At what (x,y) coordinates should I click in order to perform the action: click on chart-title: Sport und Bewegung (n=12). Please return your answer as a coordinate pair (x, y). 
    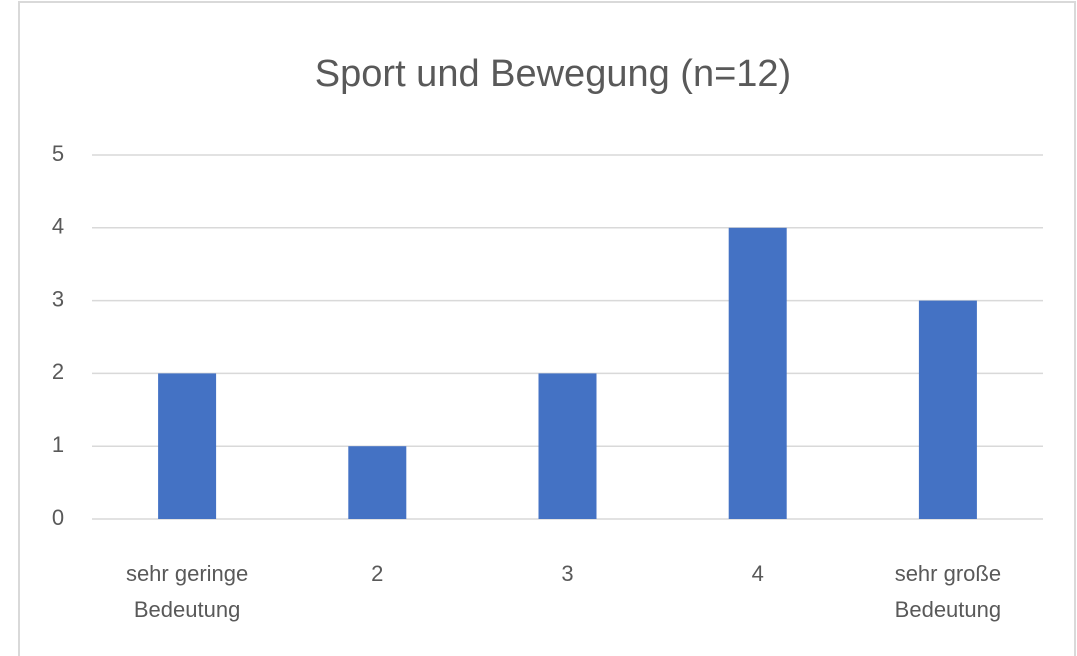
    Looking at the image, I should click on (553, 74).